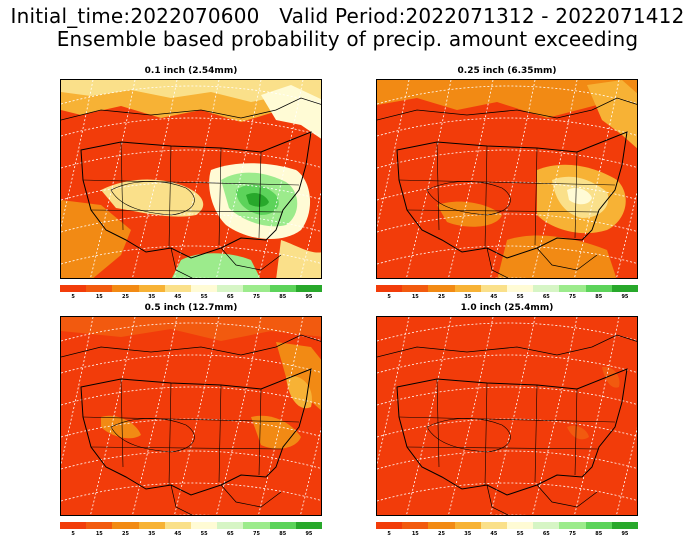  What do you see at coordinates (625, 297) in the screenshot?
I see `colorbar-label: 95` at bounding box center [625, 297].